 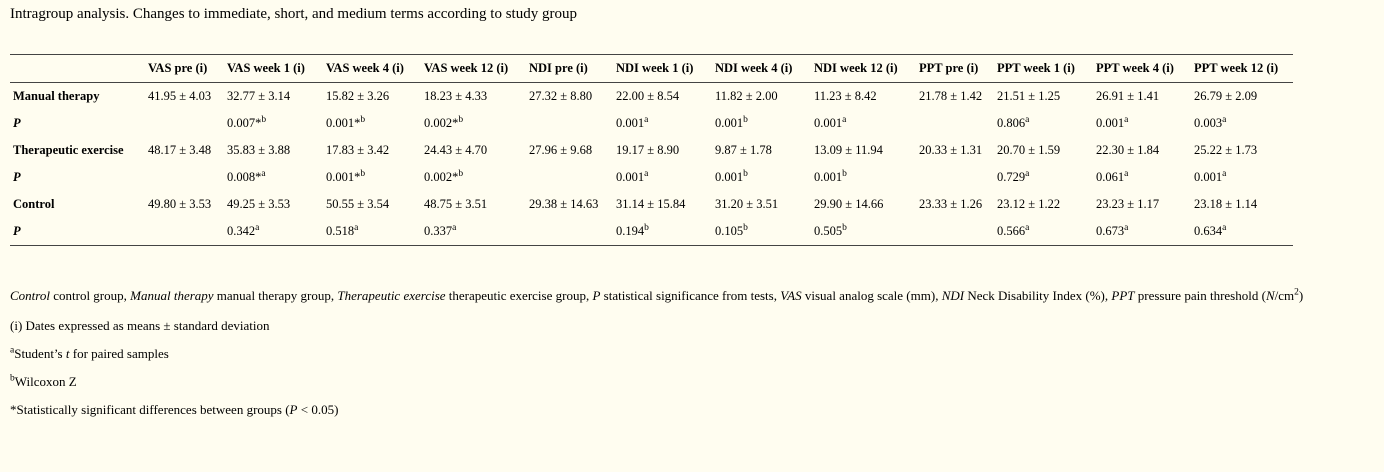 What do you see at coordinates (473, 123) in the screenshot?
I see `table-cell: 0.002*b` at bounding box center [473, 123].